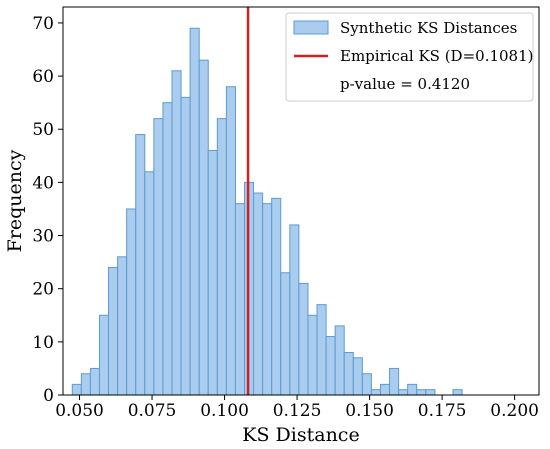 The image size is (550, 449). Describe the element at coordinates (152, 411) in the screenshot. I see `x-tick-label: 0.075` at that location.